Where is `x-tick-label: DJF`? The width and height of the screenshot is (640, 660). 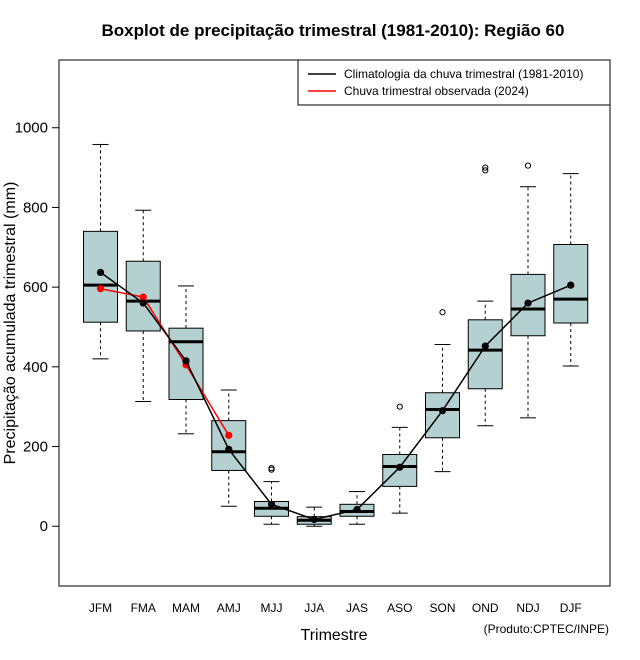 x-tick-label: DJF is located at coordinates (571, 608).